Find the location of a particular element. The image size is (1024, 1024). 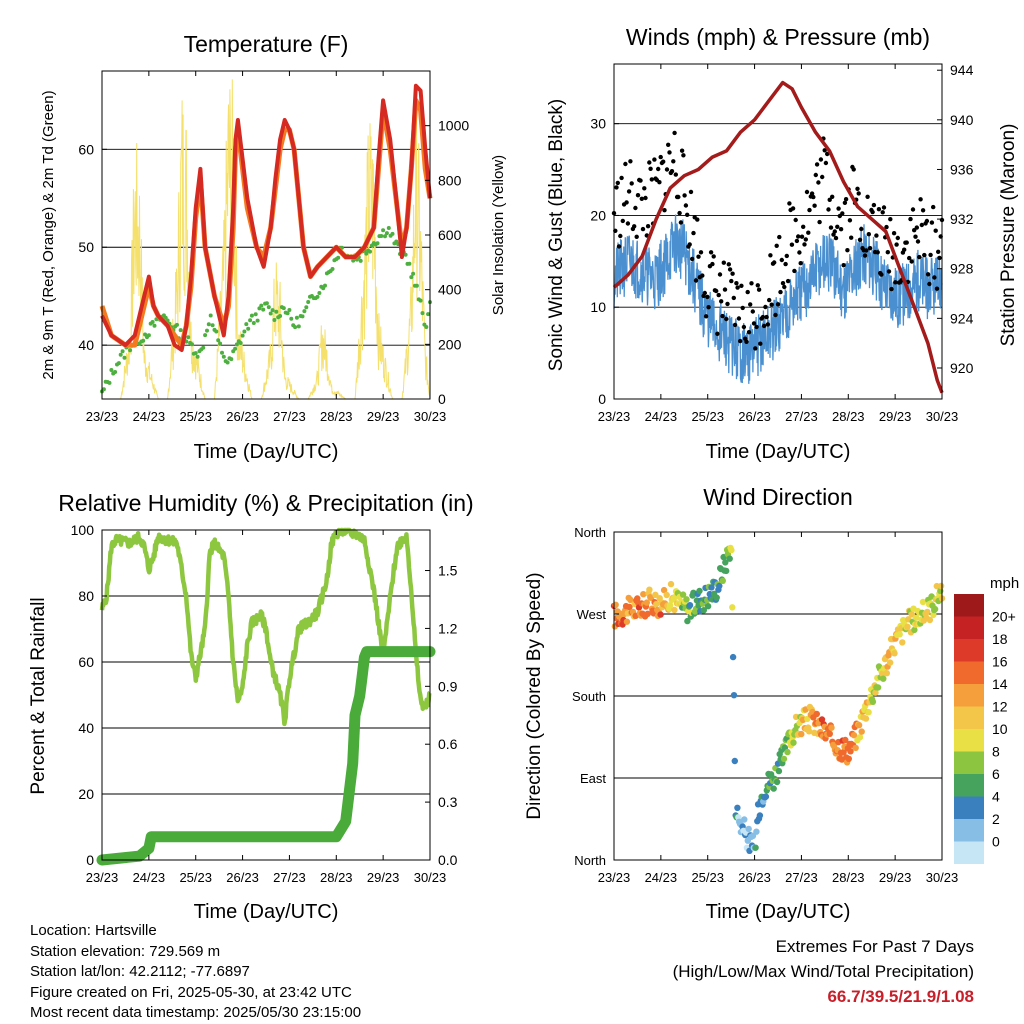

y2-tick-label: 600 is located at coordinates (450, 235).